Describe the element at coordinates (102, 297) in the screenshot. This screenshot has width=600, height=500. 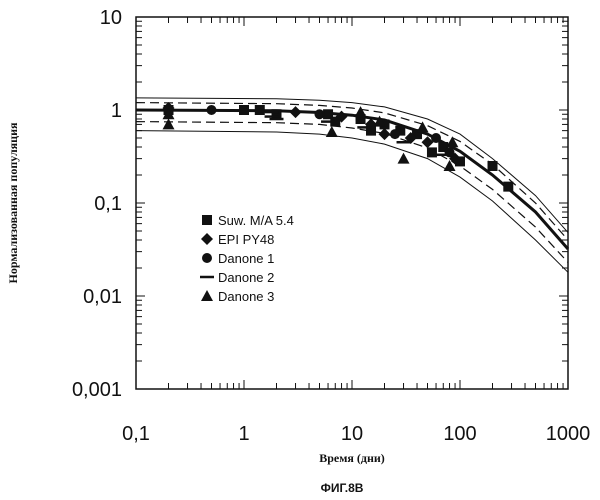
I see `y-tick-label: 0,01` at that location.